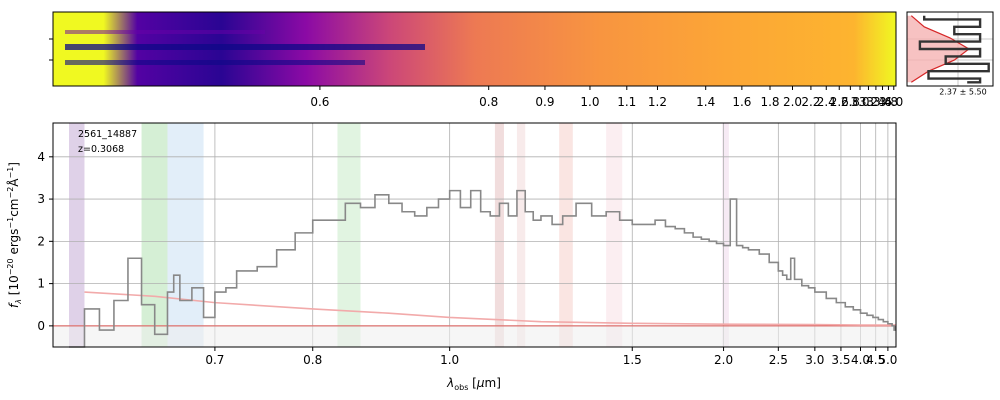 The width and height of the screenshot is (1000, 400). I want to click on x-tick-label: 1.1, so click(626, 102).